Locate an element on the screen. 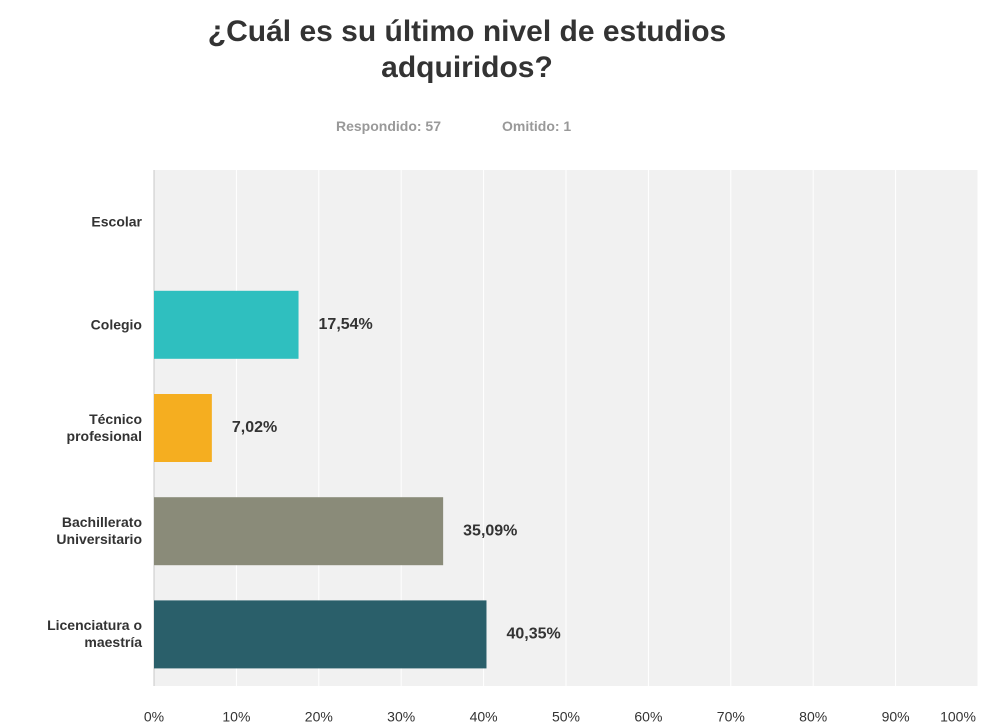 The width and height of the screenshot is (982, 728). subtitle: Omitido: 1 is located at coordinates (537, 126).